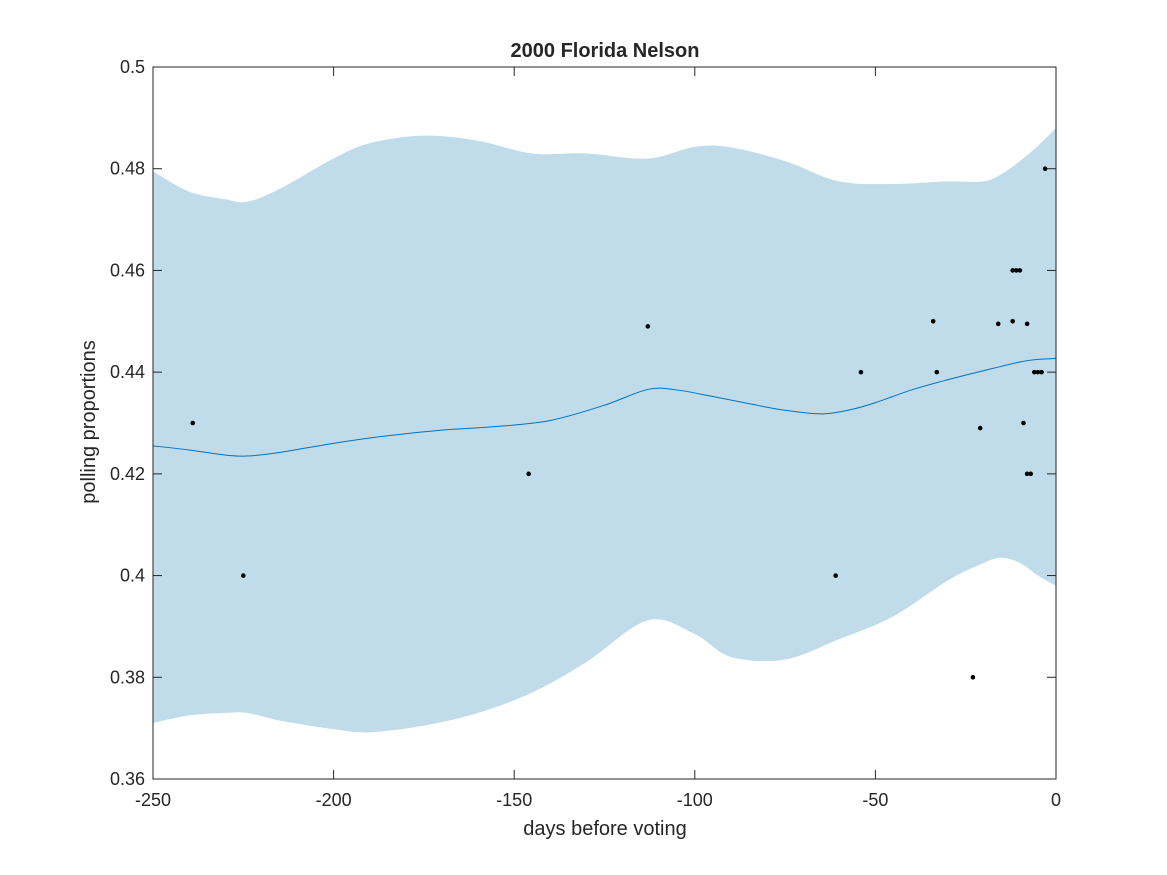 The width and height of the screenshot is (1167, 875). I want to click on y-tick-label: 0.46, so click(127, 270).